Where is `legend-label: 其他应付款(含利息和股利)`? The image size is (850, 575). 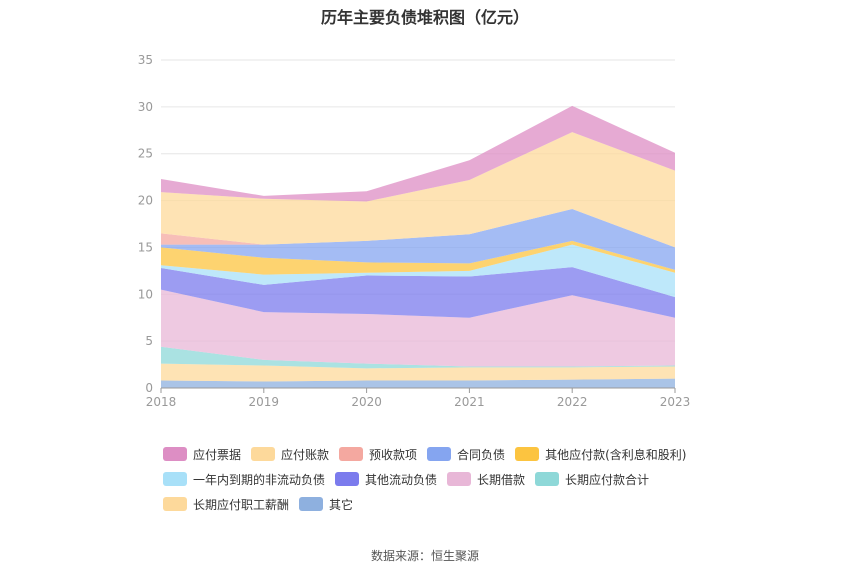
legend-label: 其他应付款(含利息和股利) is located at coordinates (616, 454).